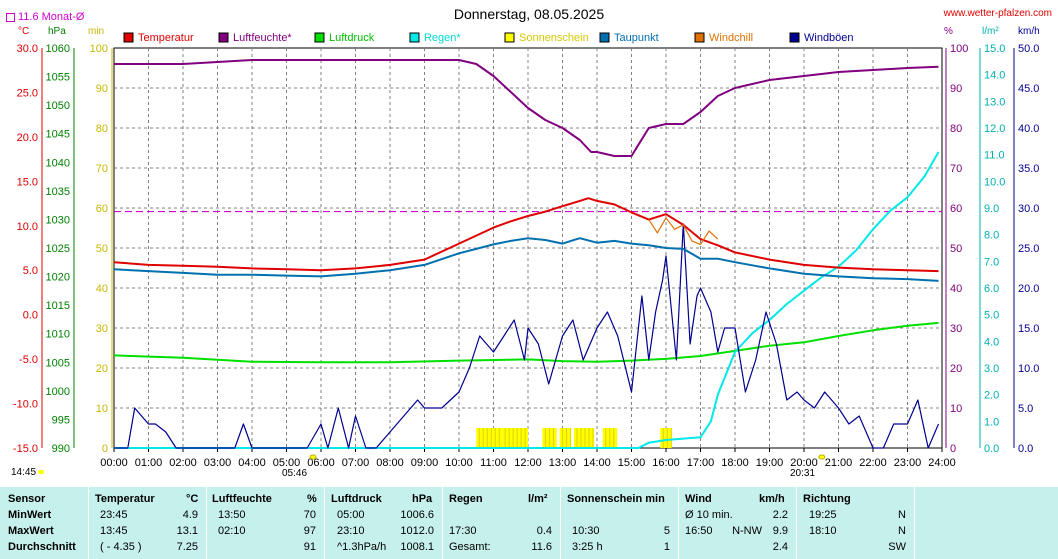  Describe the element at coordinates (991, 209) in the screenshot. I see `rain-tick-label: 9.0` at that location.